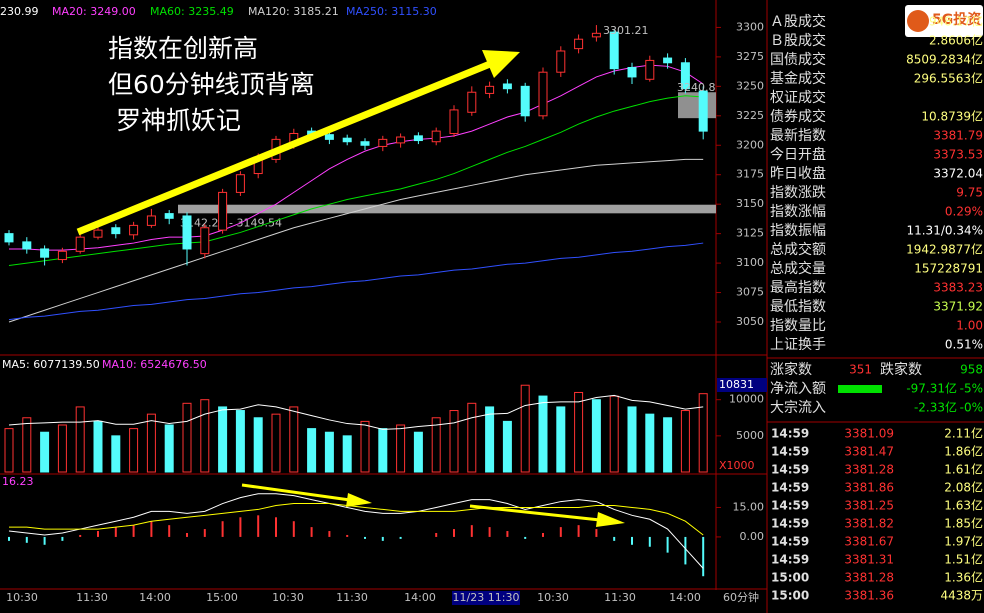 This screenshot has width=984, height=613. I want to click on row-value: 0.51%, so click(964, 345).